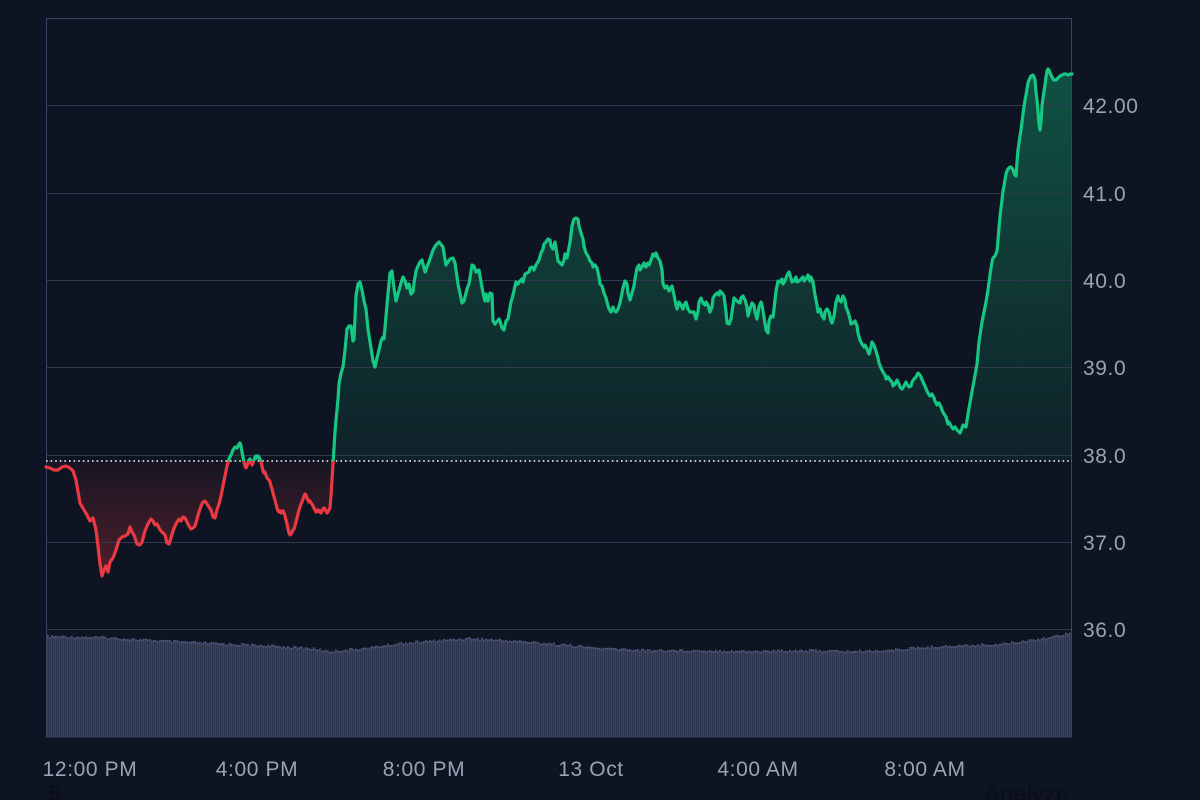 The width and height of the screenshot is (1200, 800). I want to click on svg-text: 42.00, so click(1111, 106).